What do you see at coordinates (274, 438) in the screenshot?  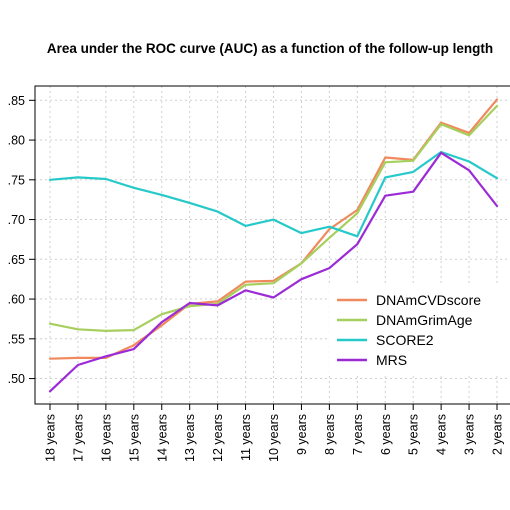 I see `x-tick-label: 10 years` at bounding box center [274, 438].